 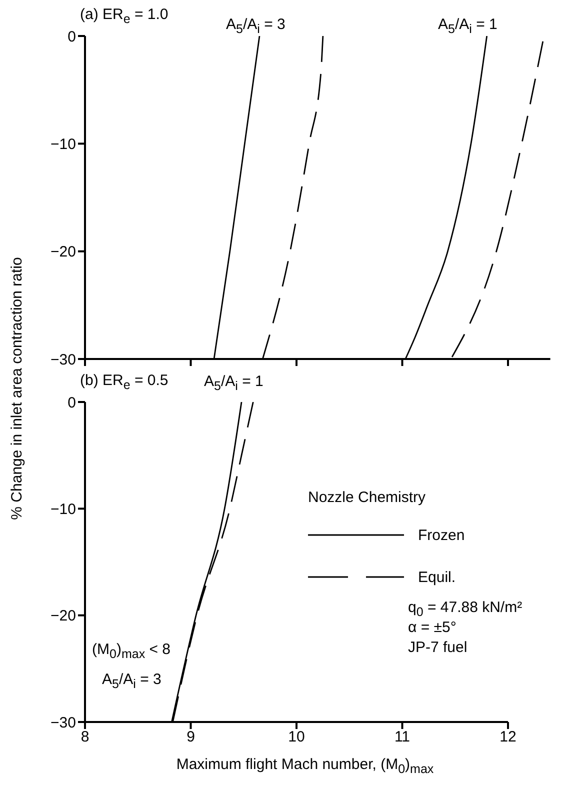 I want to click on annotation: (M$_{0}$)$_{max}$ < 8, so click(x=131, y=651).